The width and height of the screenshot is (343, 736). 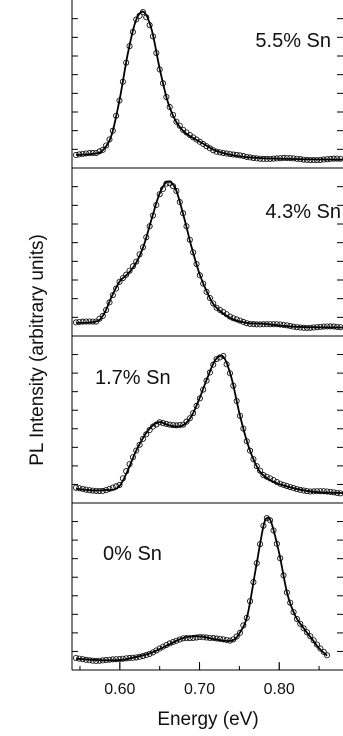 I want to click on x-axis: 0.60 0.70 0.80, so click(x=199, y=680).